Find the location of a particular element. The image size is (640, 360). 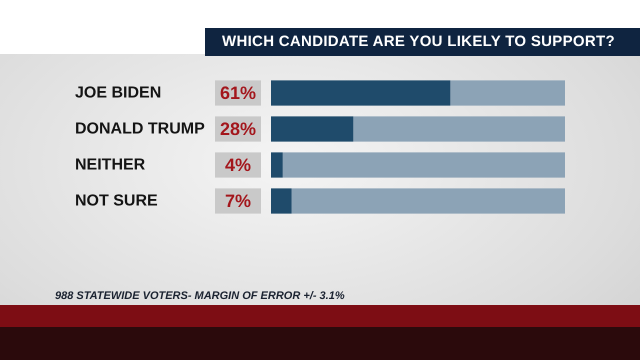

data-label: 4% is located at coordinates (238, 164).